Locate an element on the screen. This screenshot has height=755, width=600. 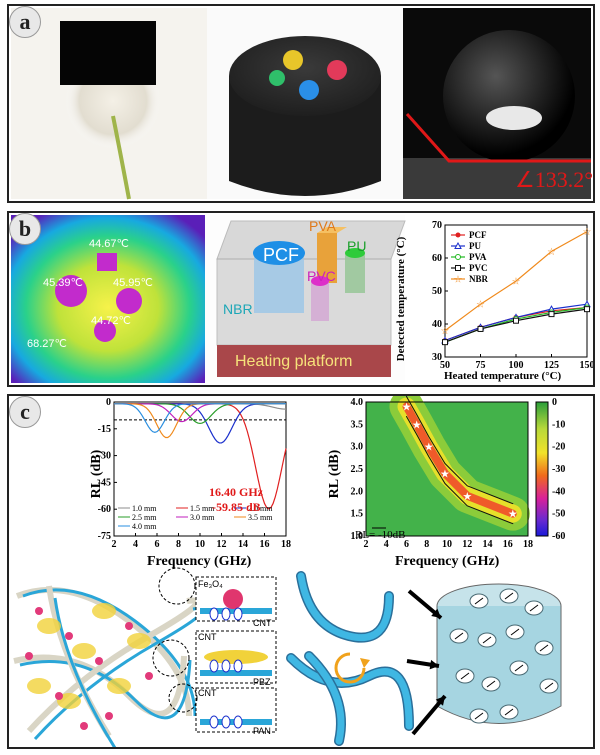
chart-c2-ytick-label: 3.5 is located at coordinates (357, 424).